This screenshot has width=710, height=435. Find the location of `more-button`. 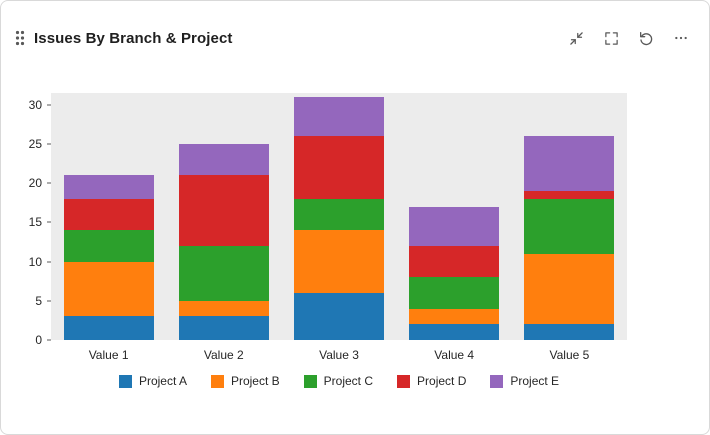

more-button is located at coordinates (681, 38).